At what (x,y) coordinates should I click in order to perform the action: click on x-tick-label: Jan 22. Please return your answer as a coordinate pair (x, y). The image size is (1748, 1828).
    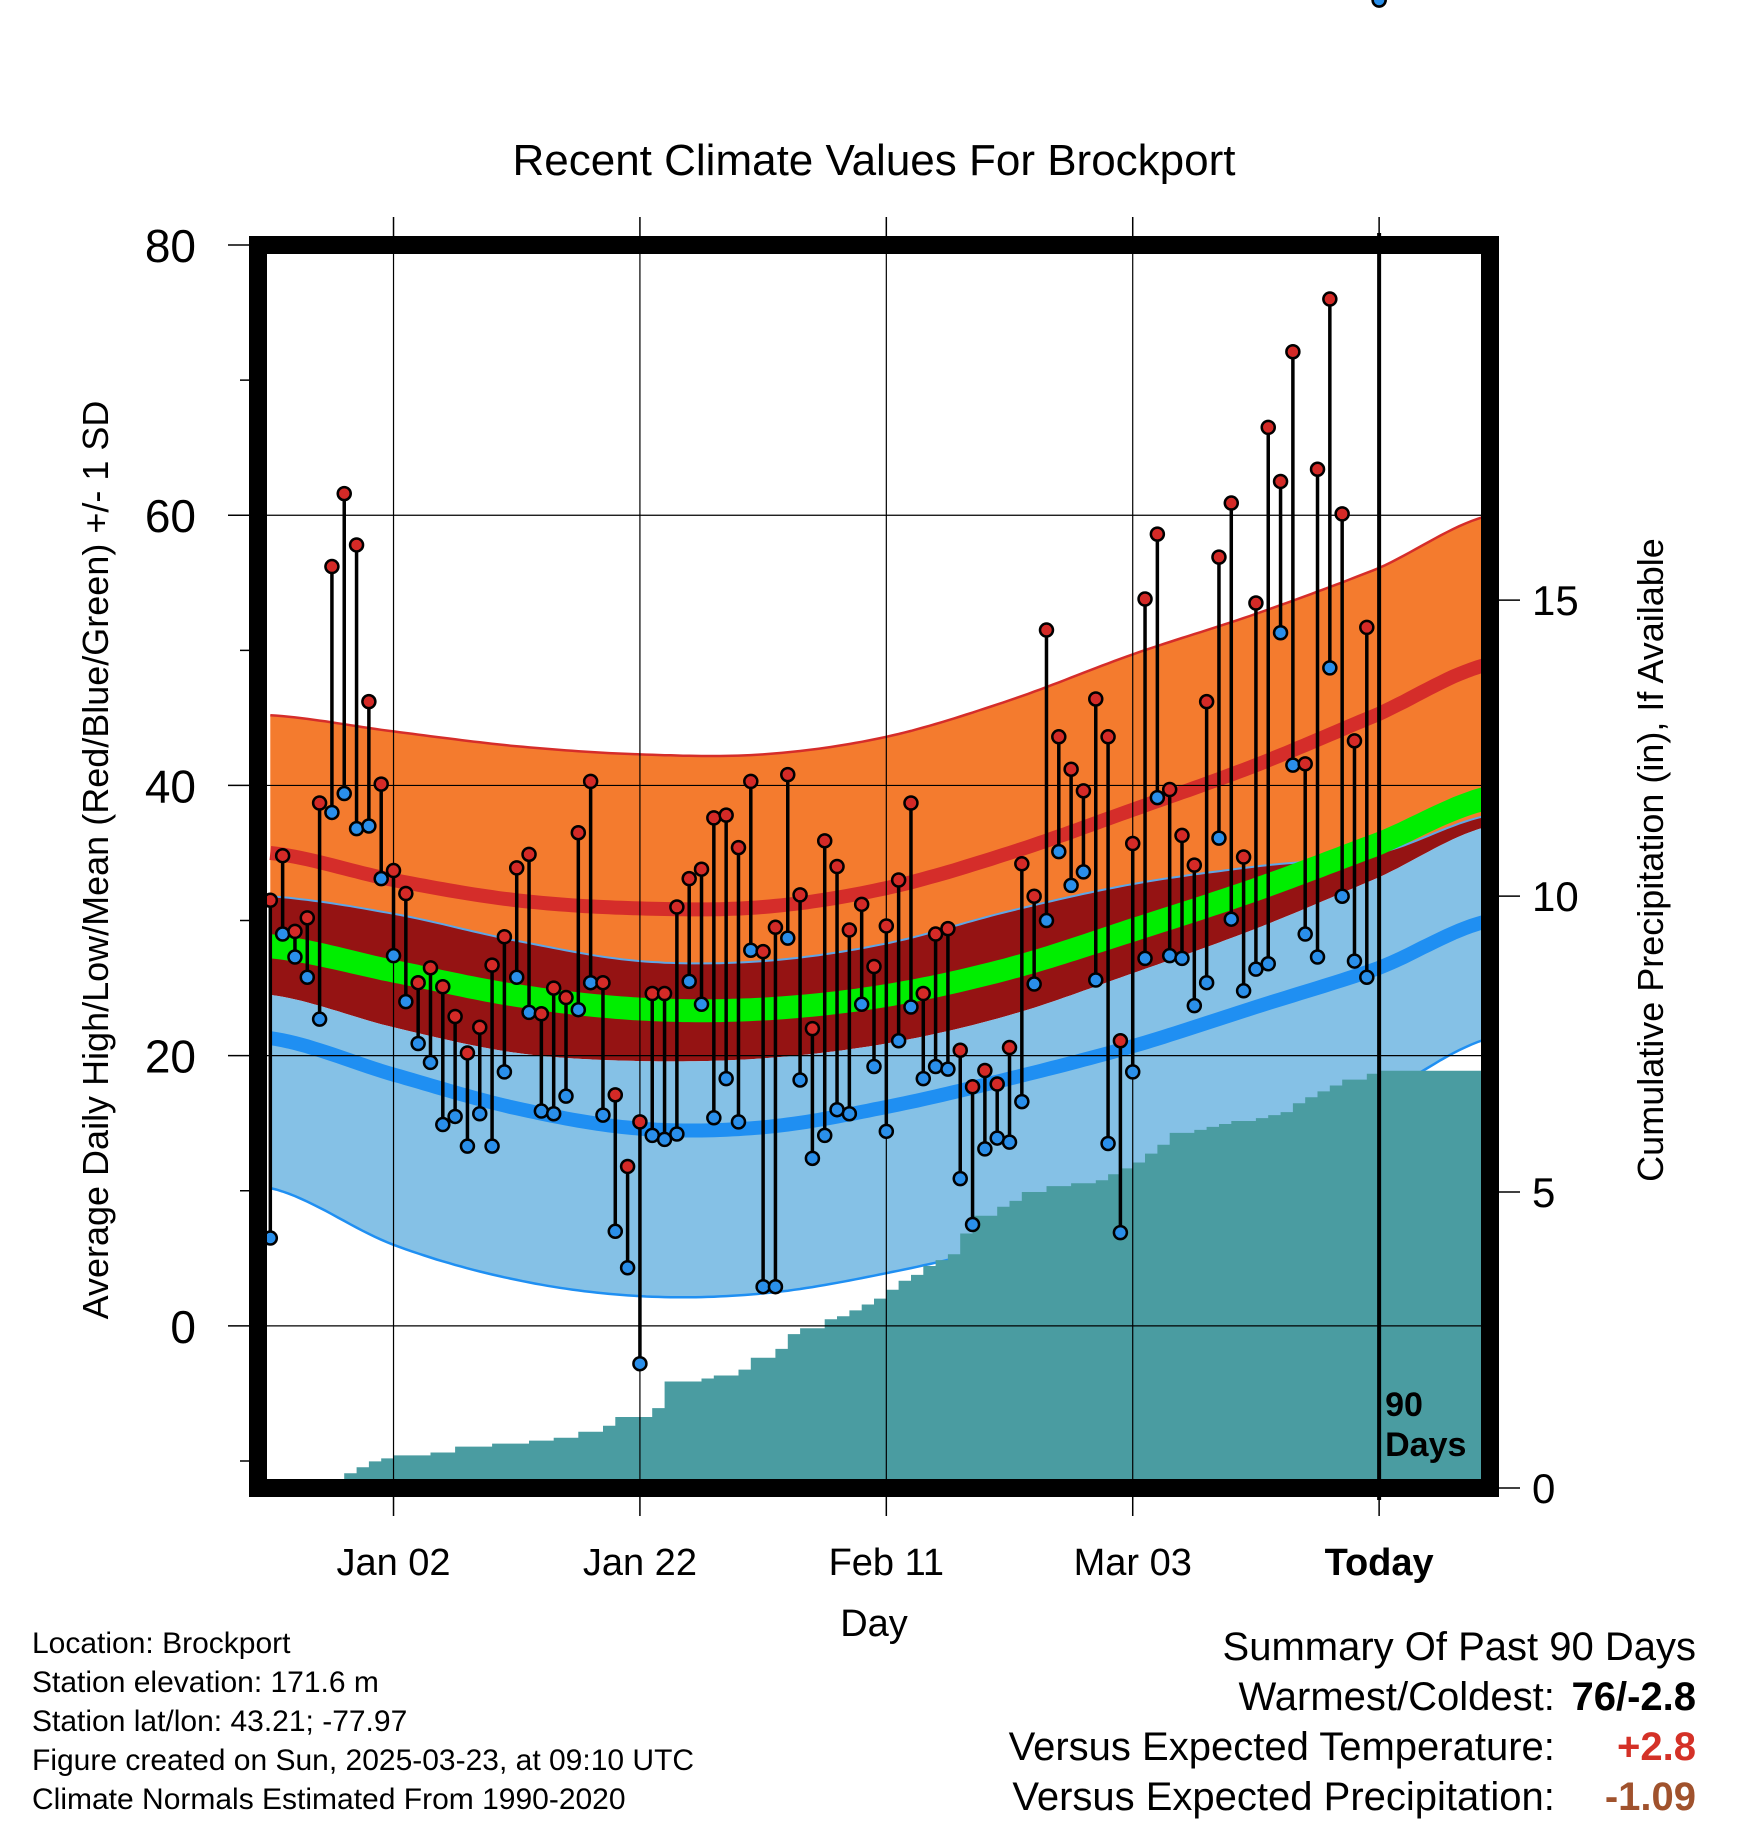
    Looking at the image, I should click on (640, 1563).